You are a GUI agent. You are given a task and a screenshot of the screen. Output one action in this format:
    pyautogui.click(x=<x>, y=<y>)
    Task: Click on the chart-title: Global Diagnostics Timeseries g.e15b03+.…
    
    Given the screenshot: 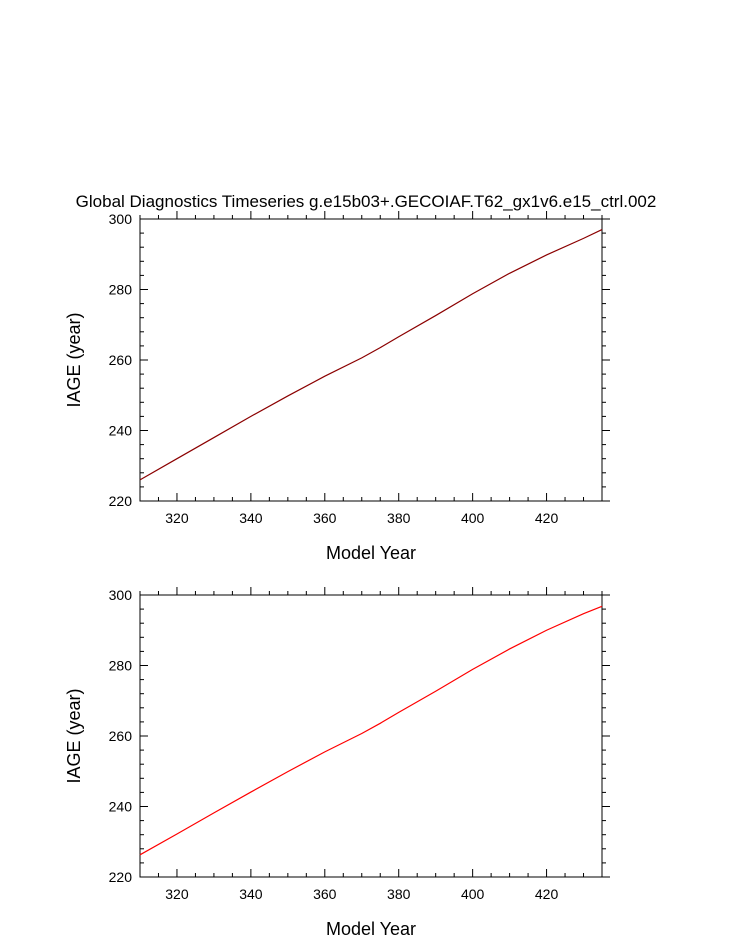 What is the action you would take?
    pyautogui.click(x=366, y=201)
    